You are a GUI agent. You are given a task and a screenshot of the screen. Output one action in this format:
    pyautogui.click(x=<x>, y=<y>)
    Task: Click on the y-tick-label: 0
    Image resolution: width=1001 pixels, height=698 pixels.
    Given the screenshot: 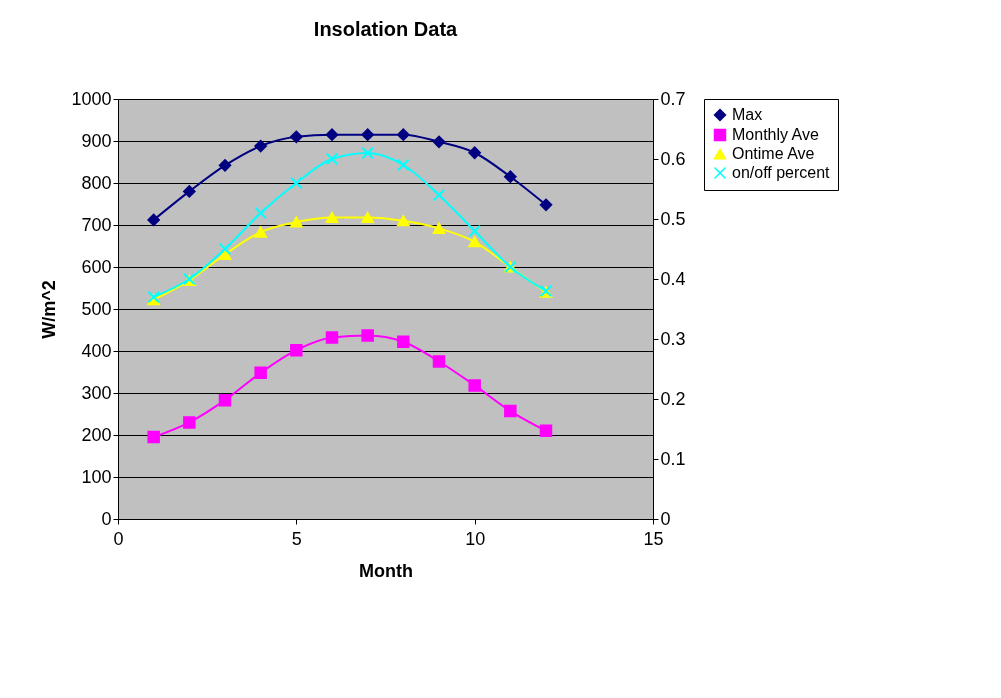 What is the action you would take?
    pyautogui.click(x=106, y=518)
    